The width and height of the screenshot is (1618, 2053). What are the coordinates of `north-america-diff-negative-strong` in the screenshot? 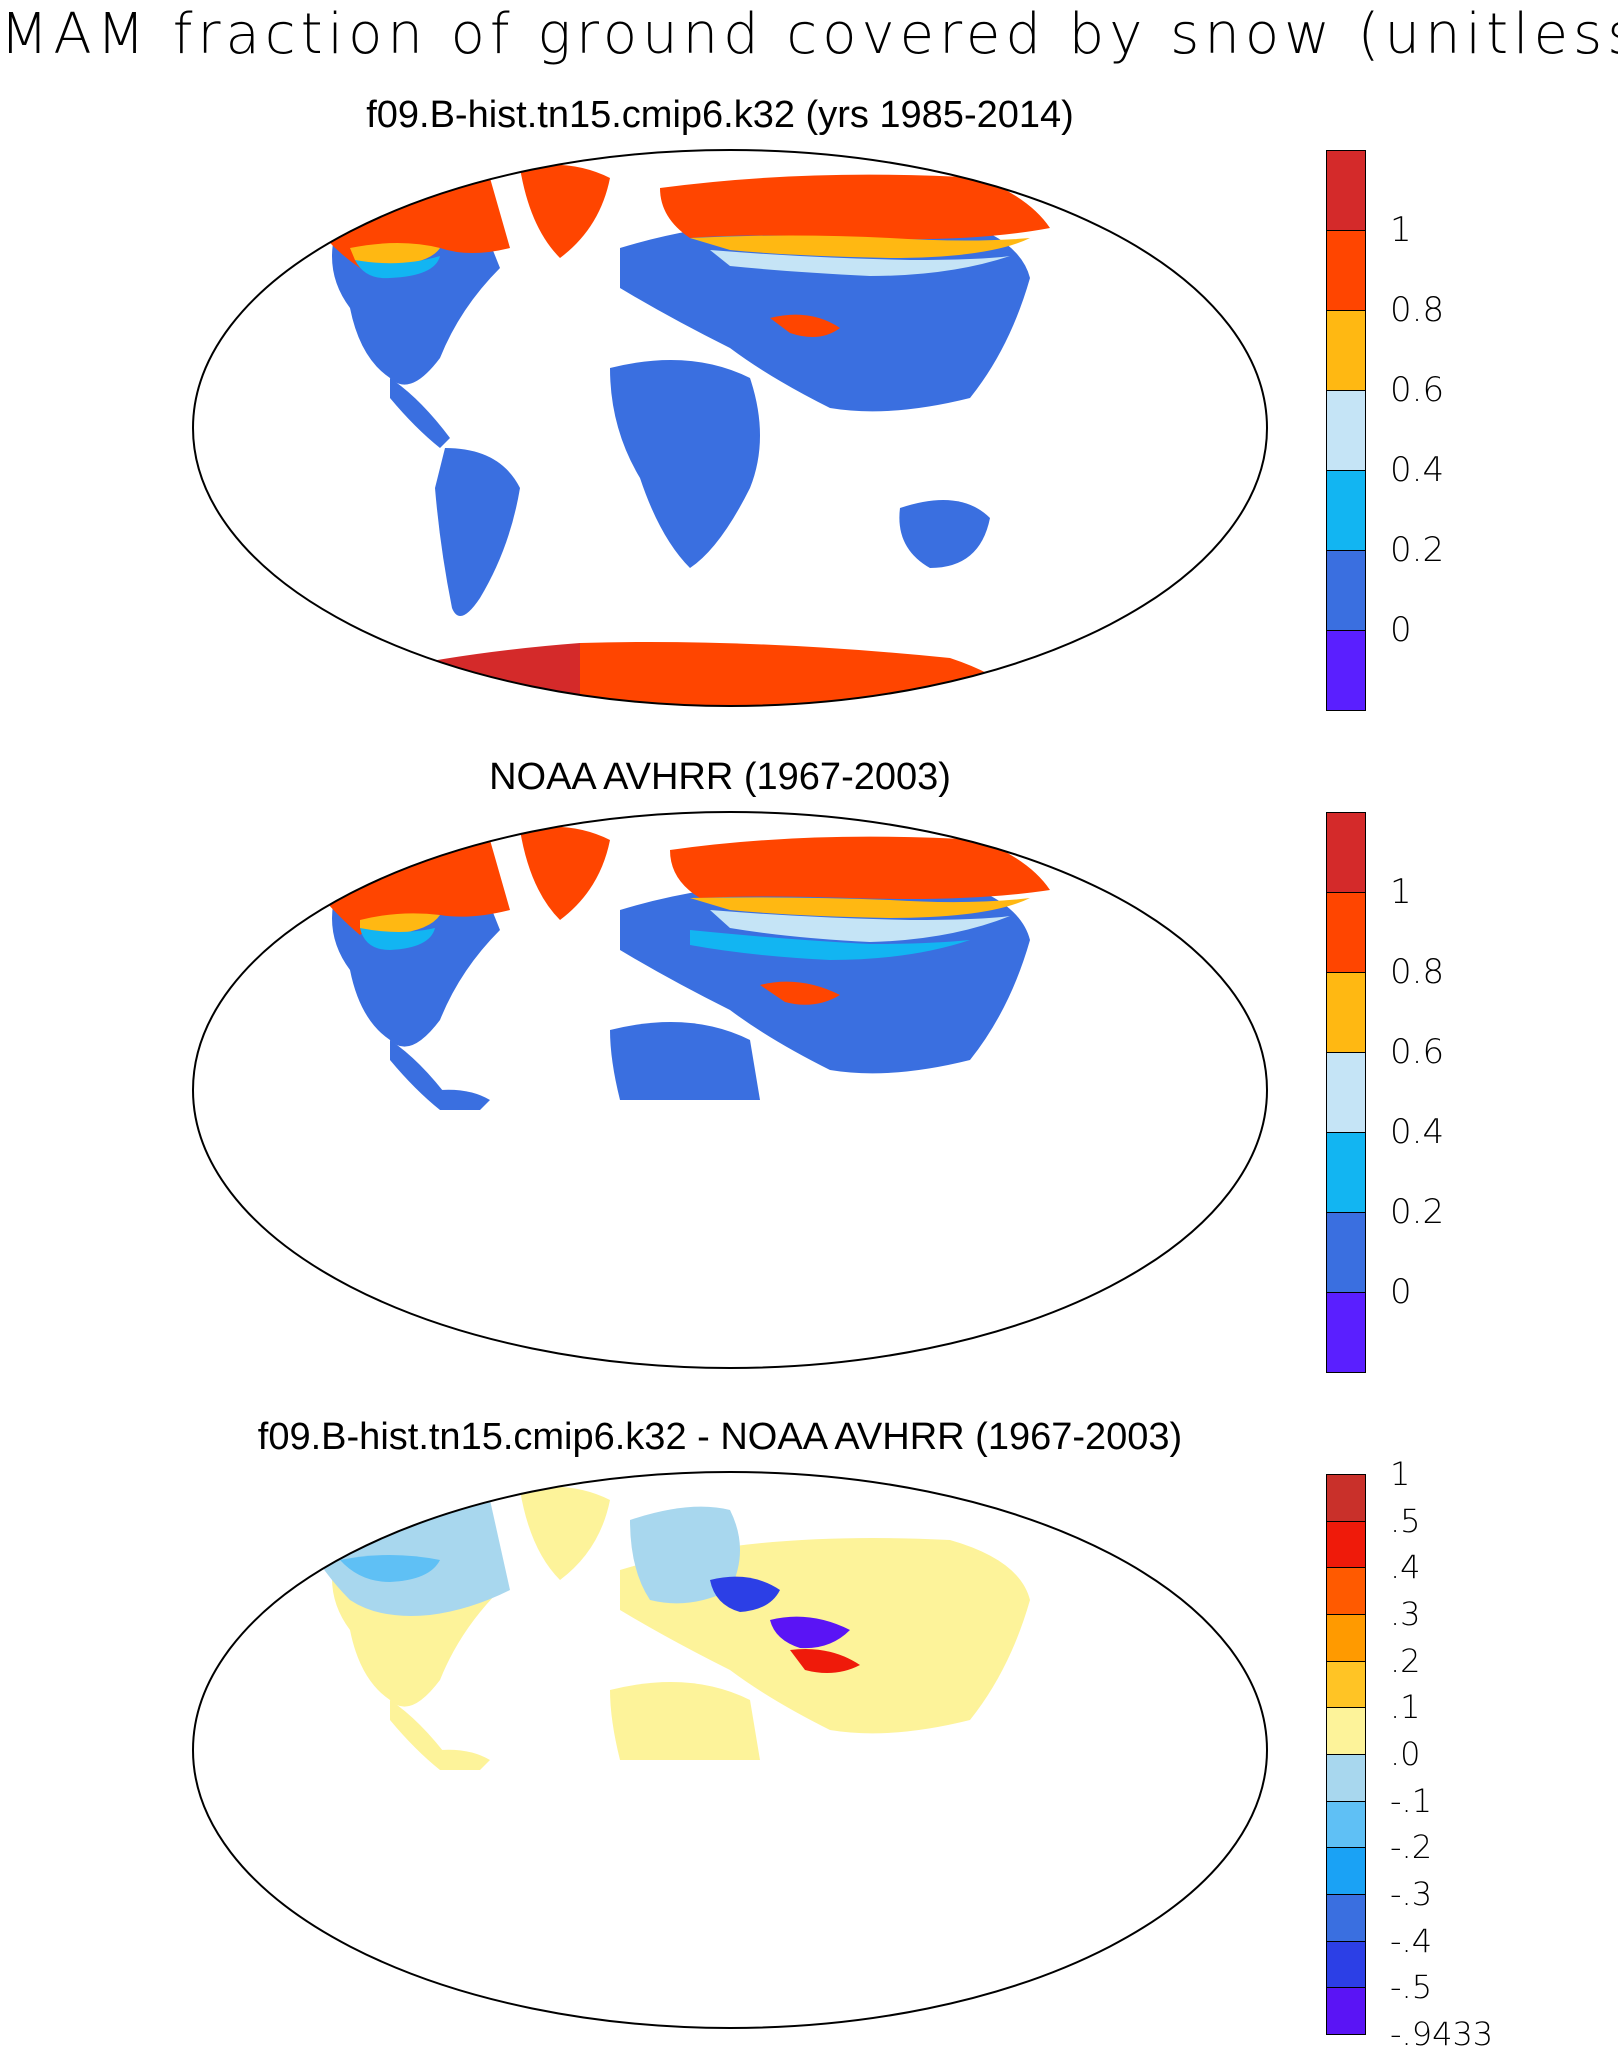 It's located at (390, 1568).